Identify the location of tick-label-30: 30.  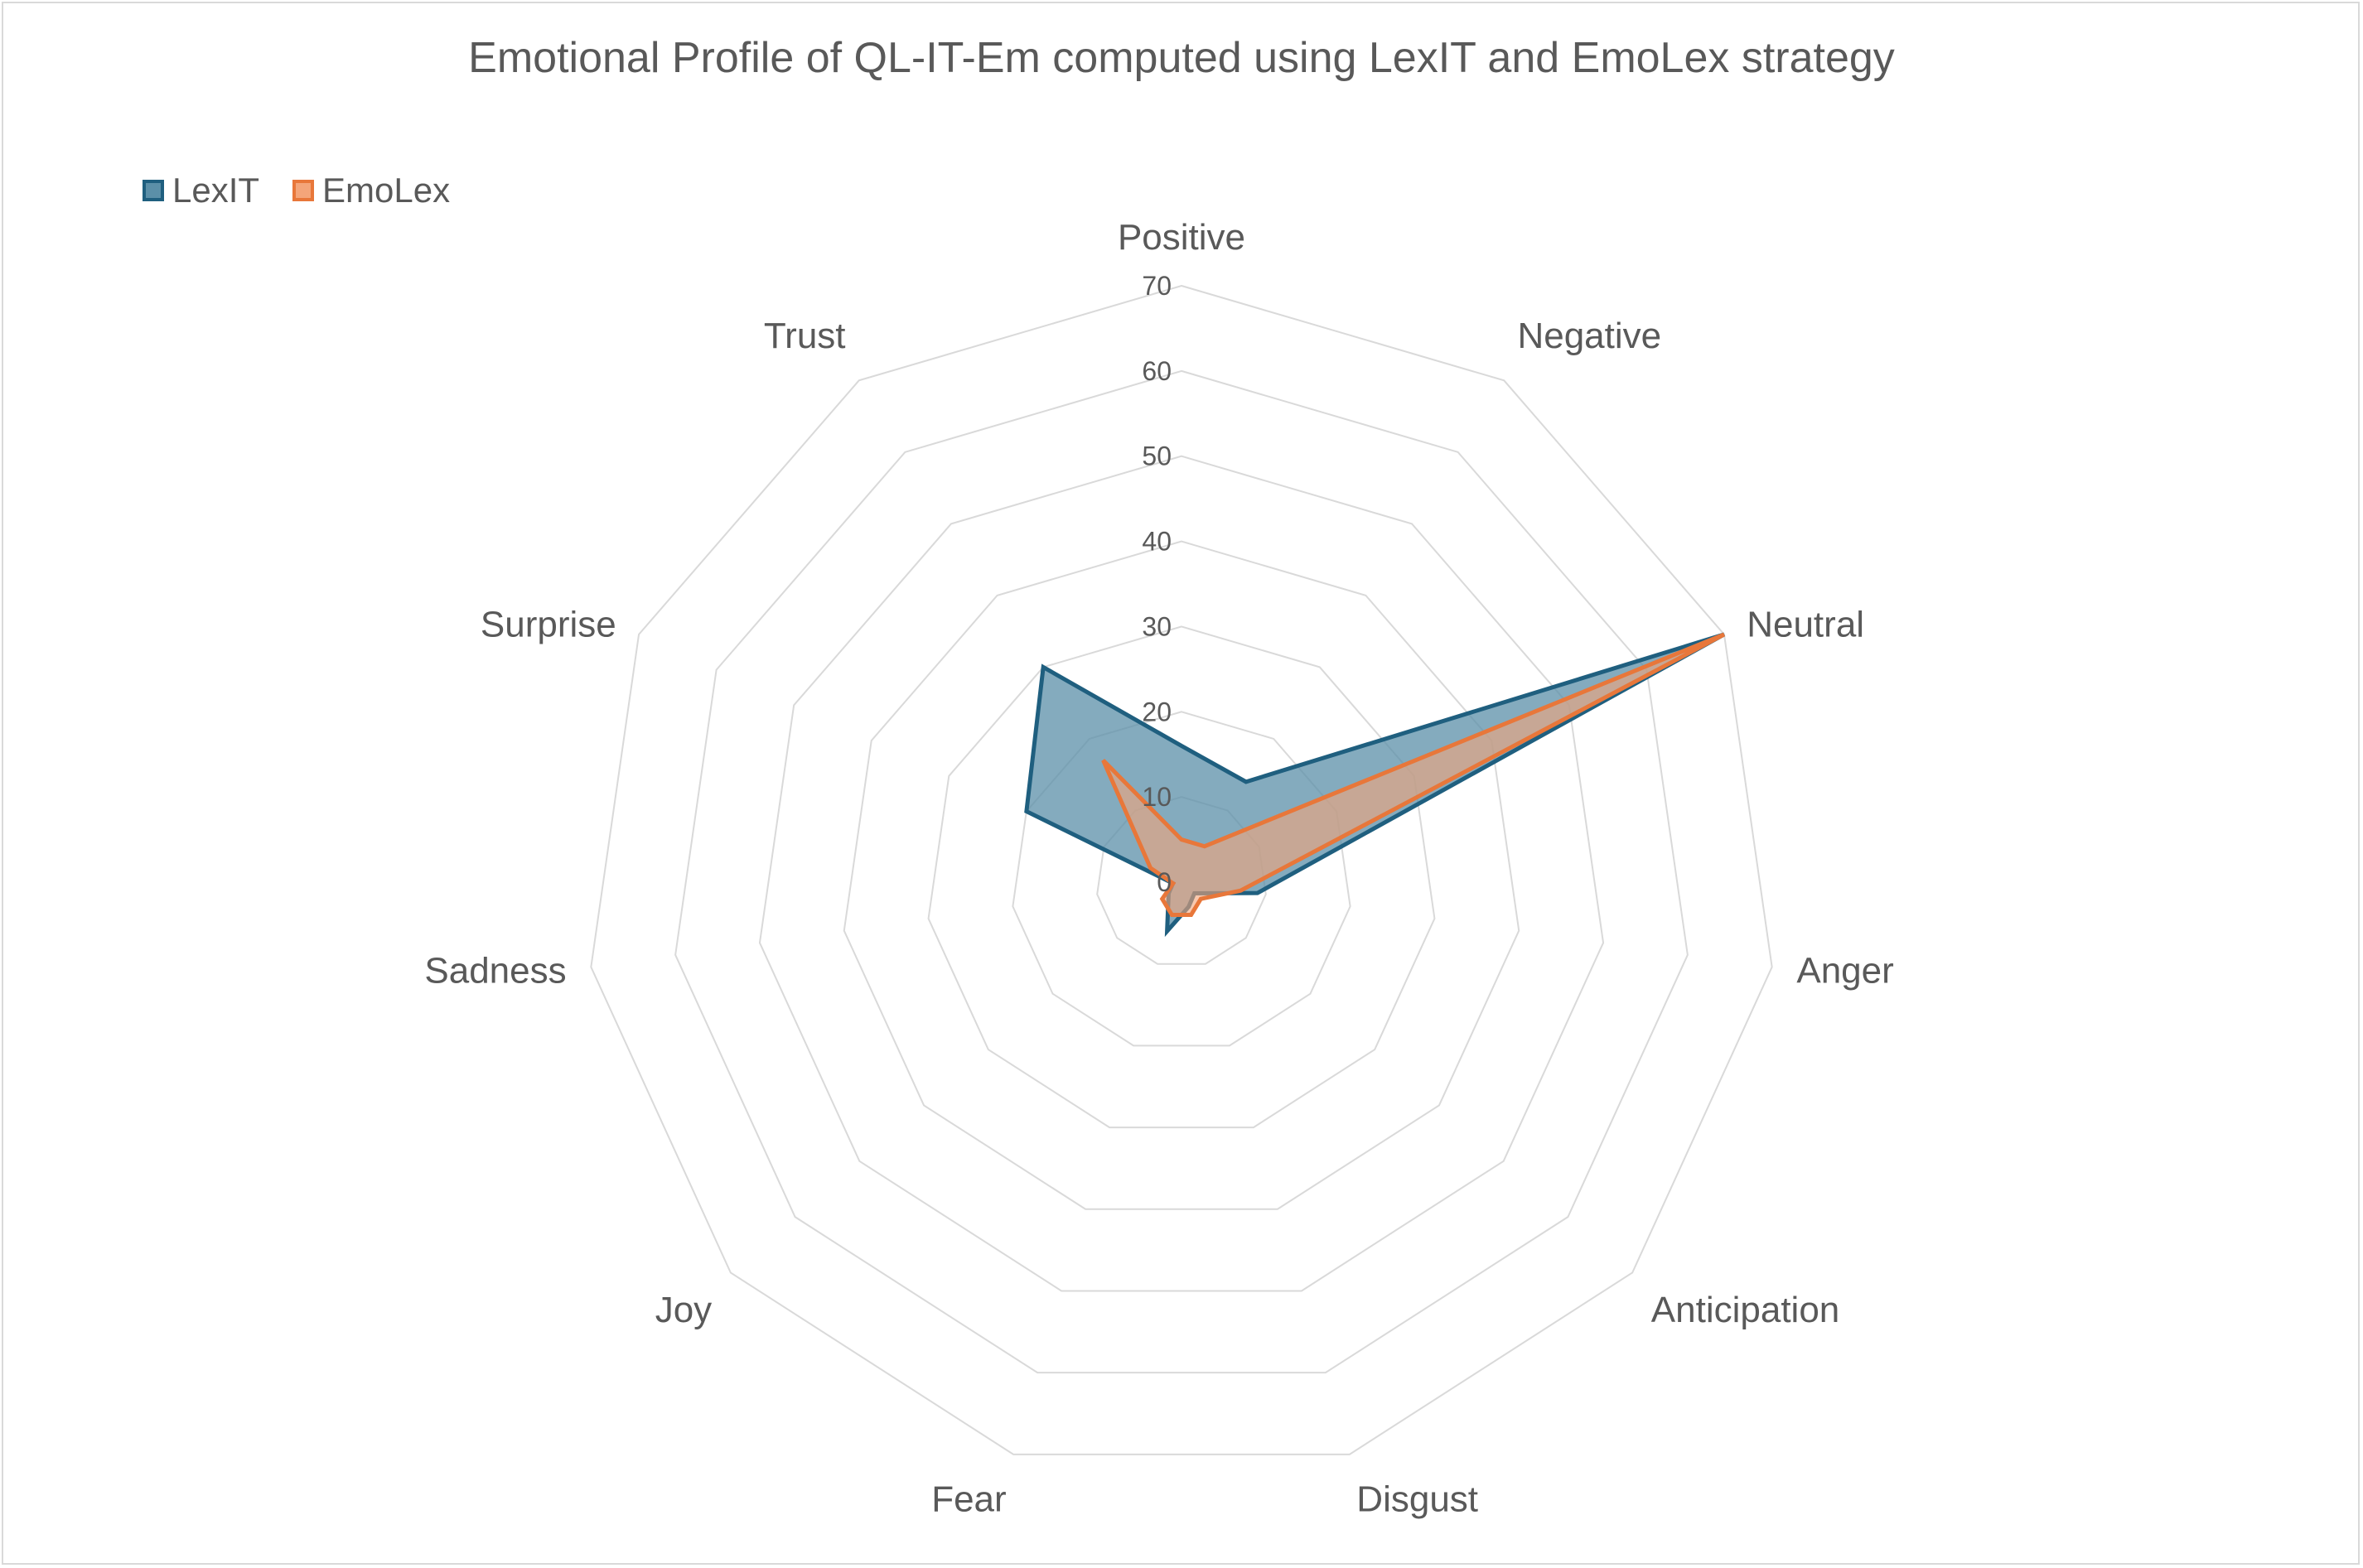
(1157, 626).